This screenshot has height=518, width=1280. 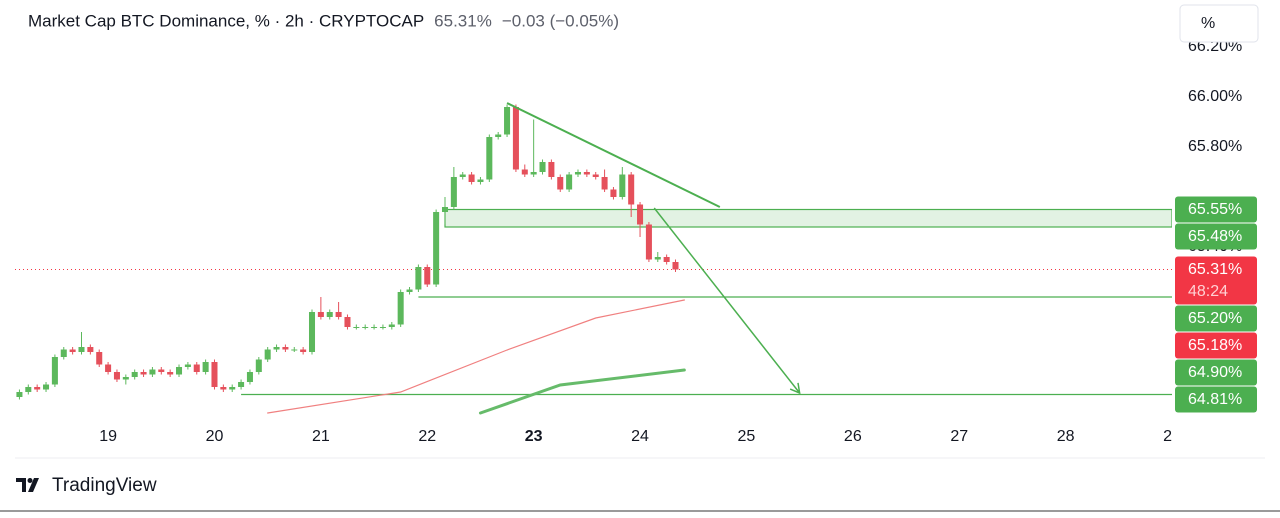 What do you see at coordinates (747, 436) in the screenshot?
I see `x-tick-label: 25` at bounding box center [747, 436].